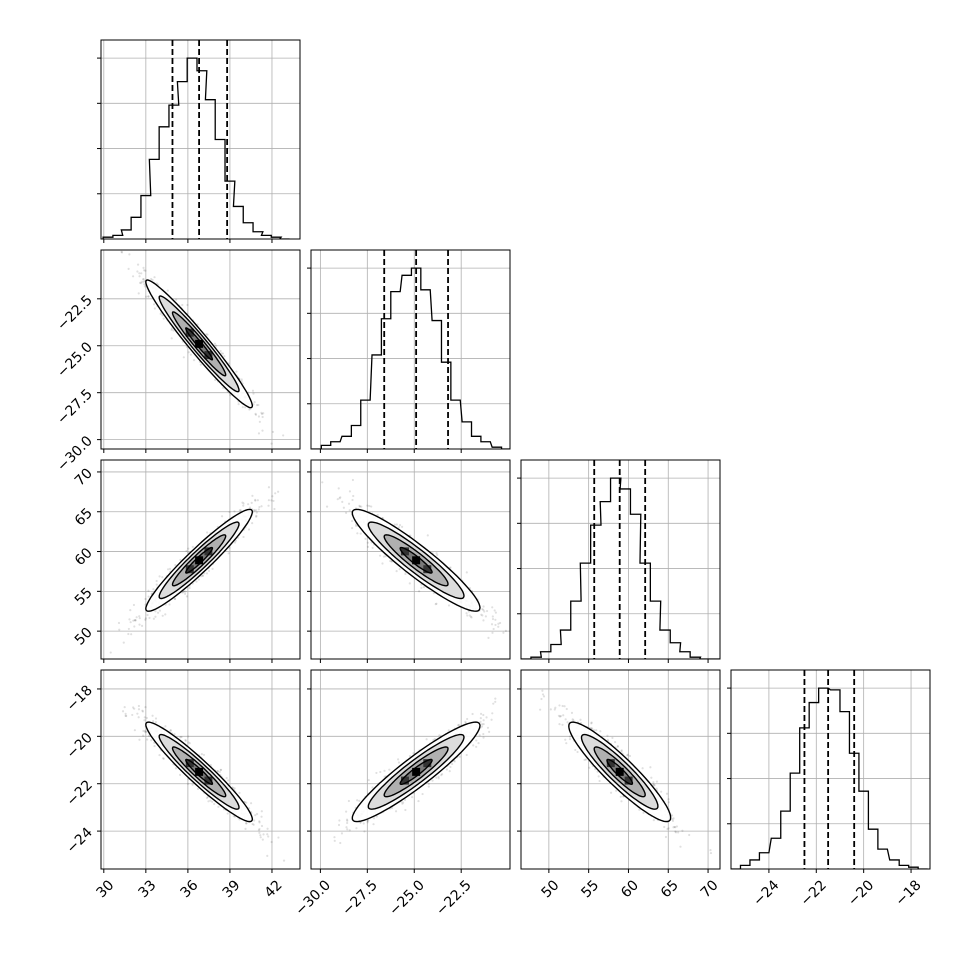  I want to click on histogram-step, so click(410, 358).